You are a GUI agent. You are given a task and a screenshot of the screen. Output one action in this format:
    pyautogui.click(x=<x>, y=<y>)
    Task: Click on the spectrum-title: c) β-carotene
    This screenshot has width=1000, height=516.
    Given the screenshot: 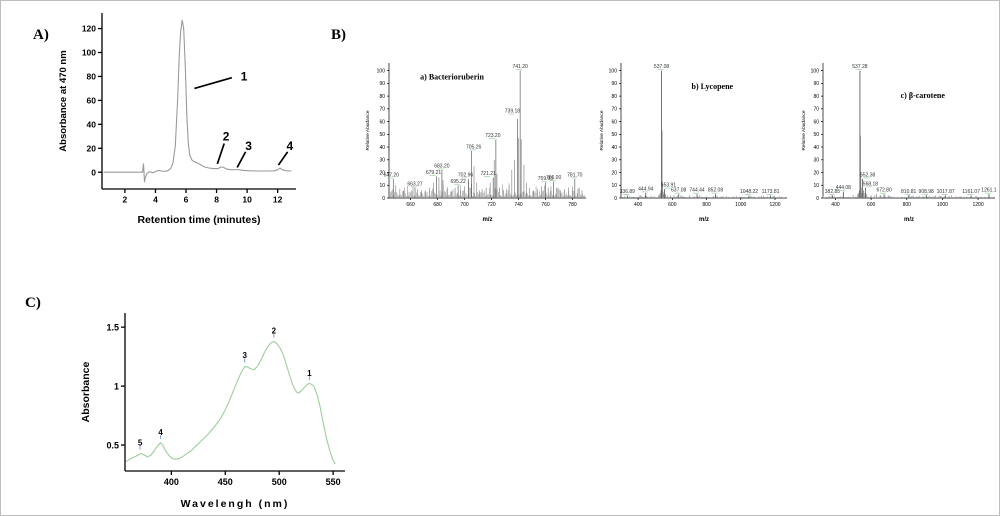 What is the action you would take?
    pyautogui.click(x=923, y=95)
    